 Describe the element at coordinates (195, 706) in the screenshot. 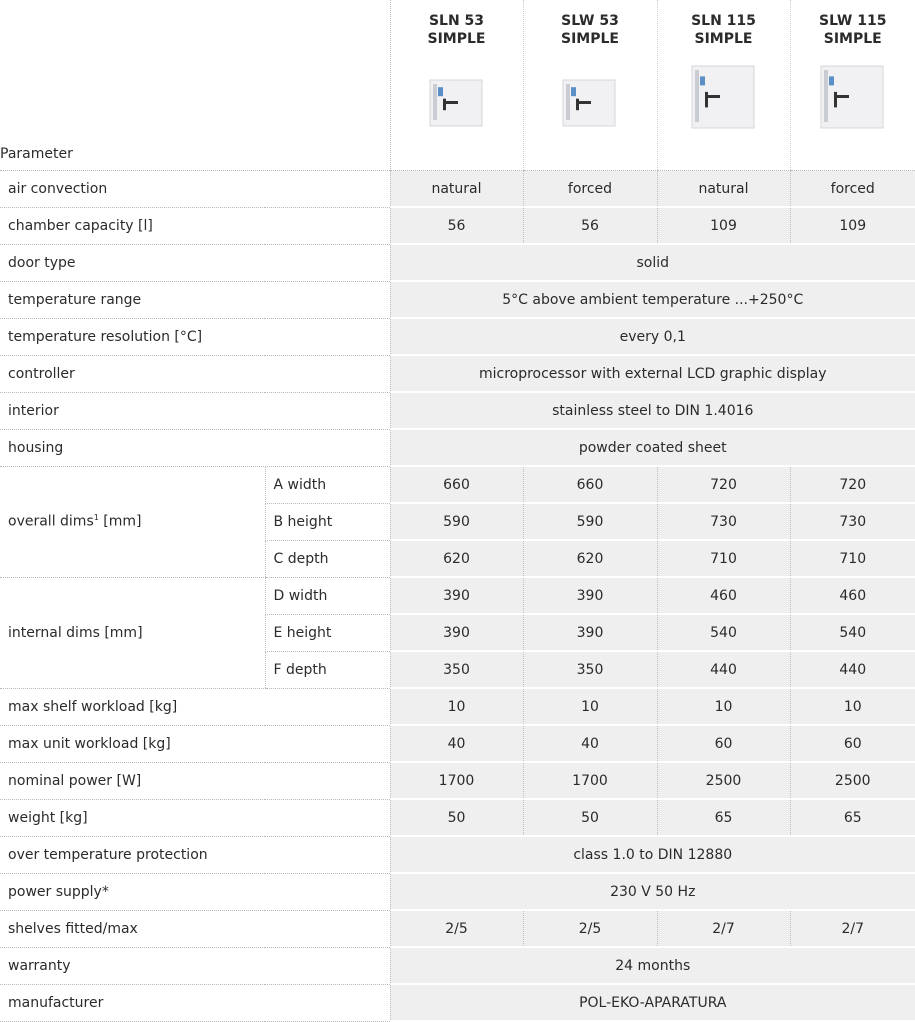

I see `row-label: max shelf workload [kg]` at that location.